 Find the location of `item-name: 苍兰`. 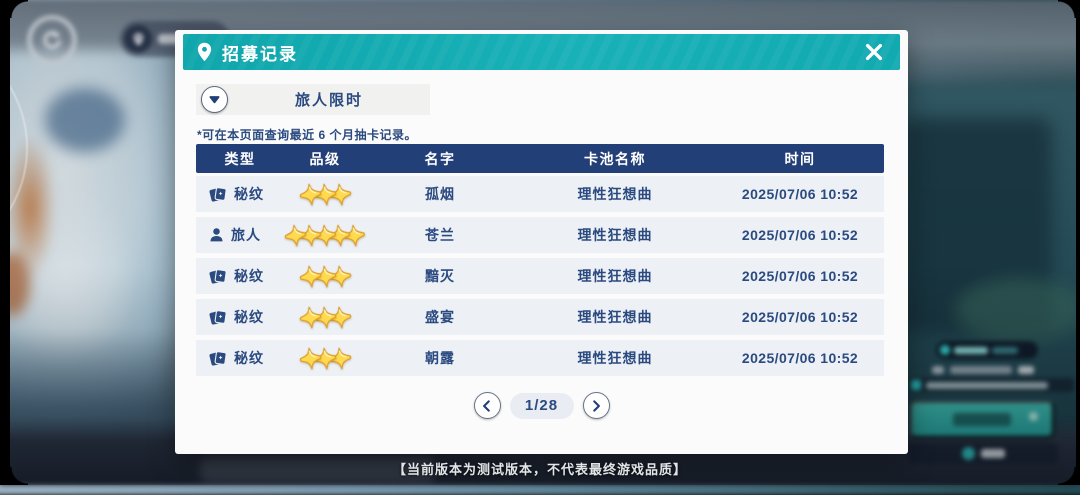

item-name: 苍兰 is located at coordinates (440, 235).